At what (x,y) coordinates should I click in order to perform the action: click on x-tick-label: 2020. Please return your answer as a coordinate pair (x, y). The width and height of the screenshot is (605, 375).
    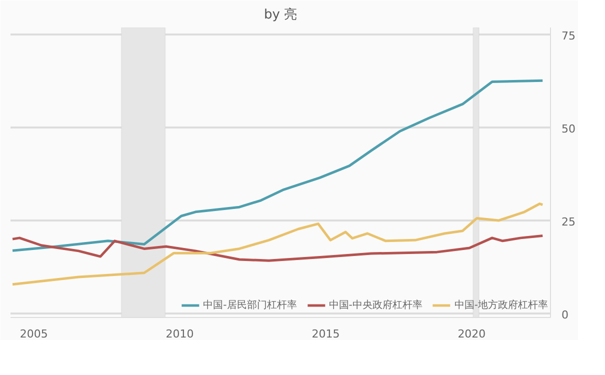
    Looking at the image, I should click on (472, 334).